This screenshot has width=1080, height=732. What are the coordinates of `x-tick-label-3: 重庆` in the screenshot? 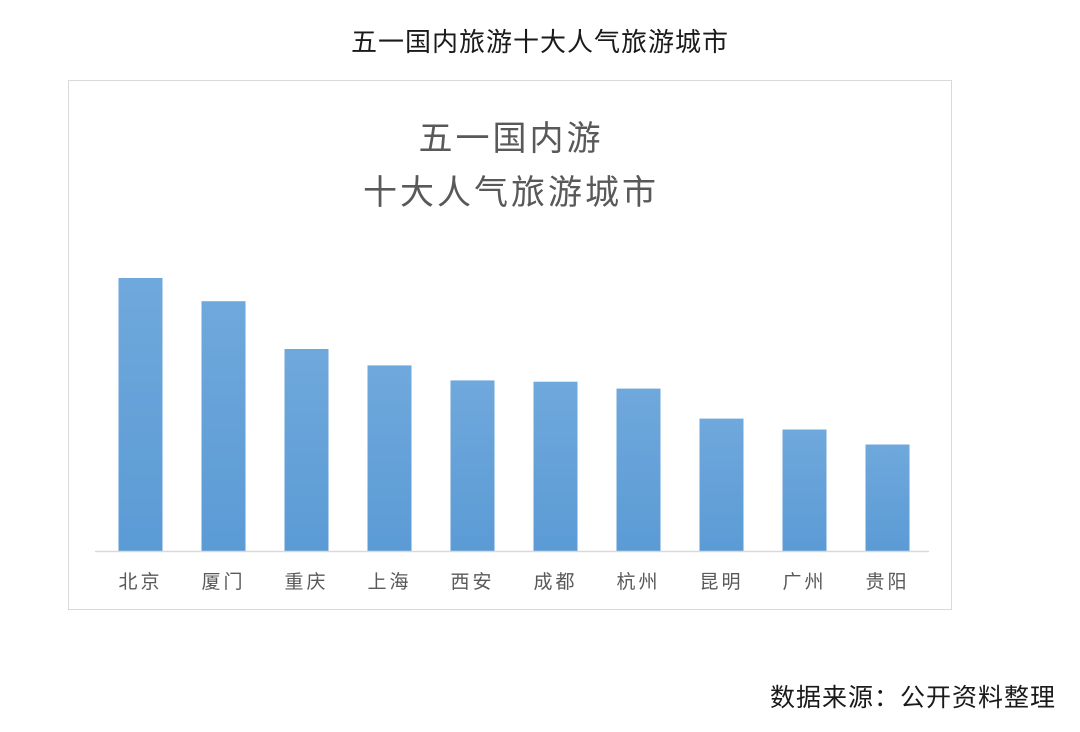 It's located at (306, 582).